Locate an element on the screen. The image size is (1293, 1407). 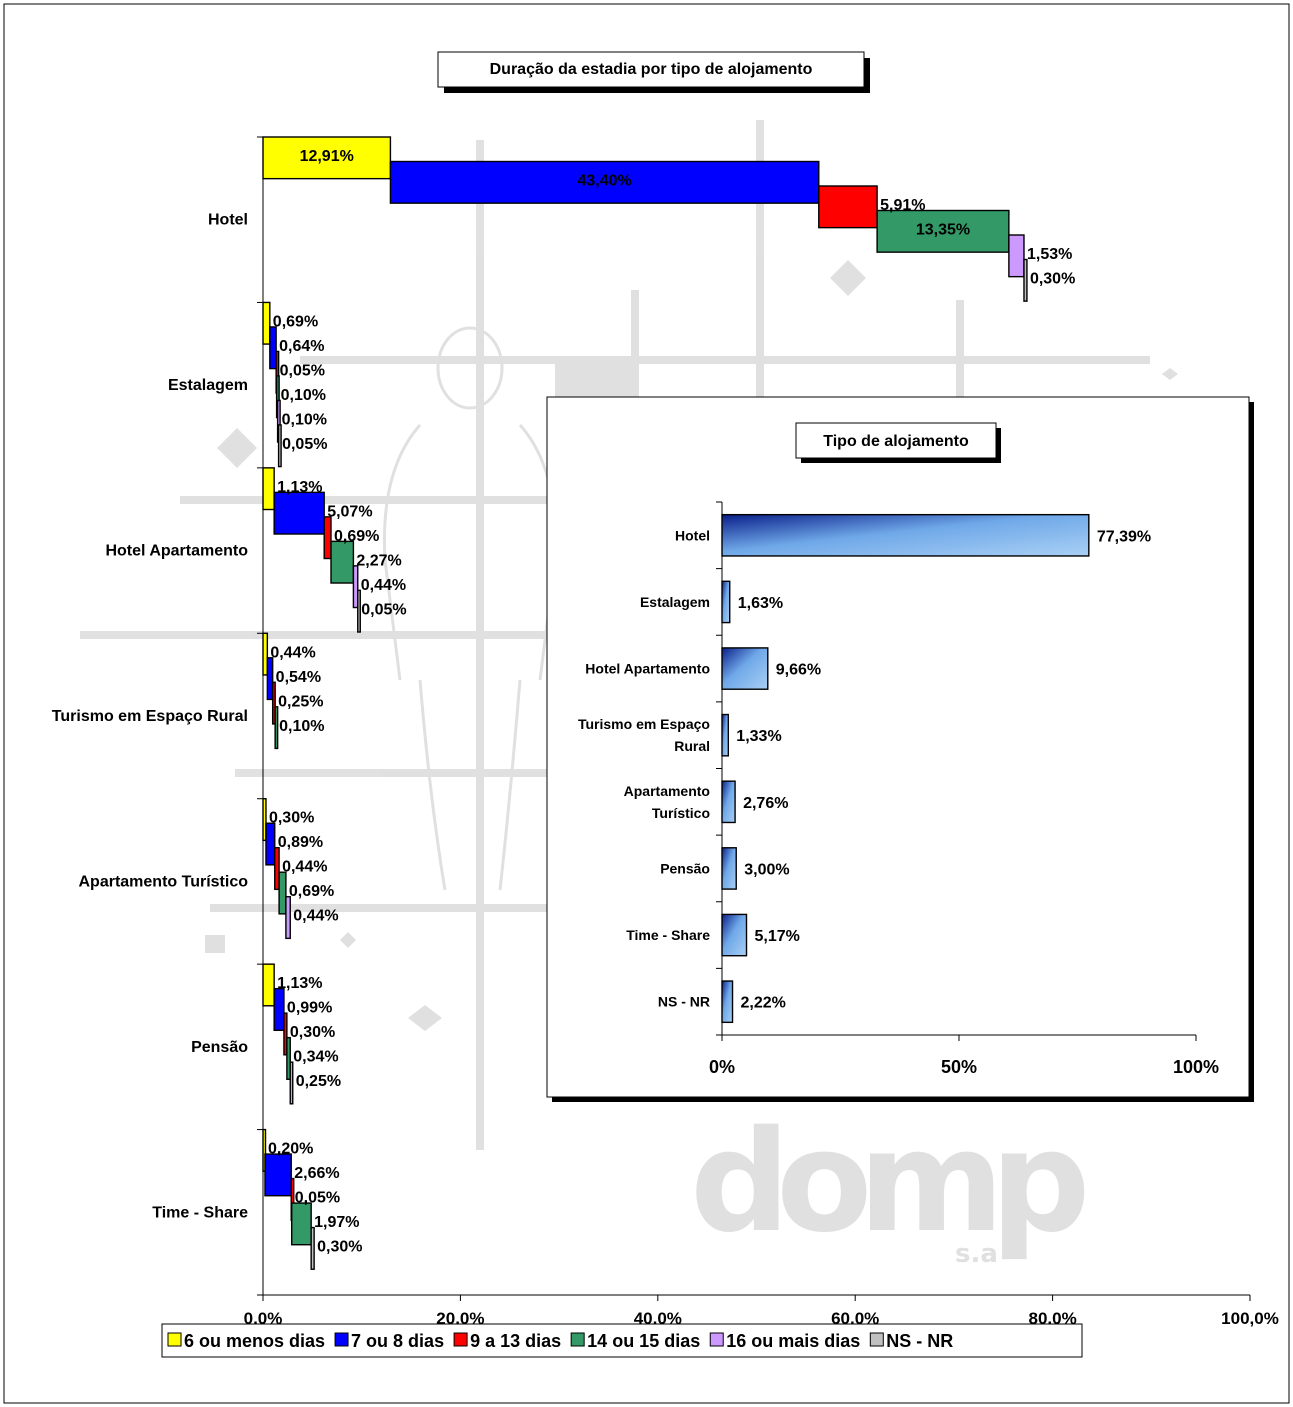
main-bar-estalagem-6-ou-menos-dias is located at coordinates (266, 323).